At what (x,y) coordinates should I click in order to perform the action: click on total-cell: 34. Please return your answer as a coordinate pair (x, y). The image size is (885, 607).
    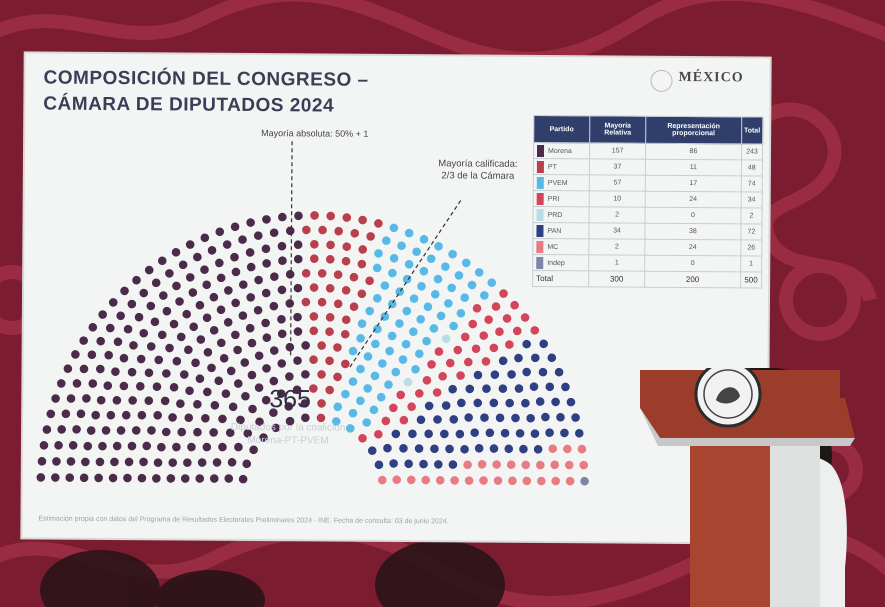
    Looking at the image, I should click on (751, 200).